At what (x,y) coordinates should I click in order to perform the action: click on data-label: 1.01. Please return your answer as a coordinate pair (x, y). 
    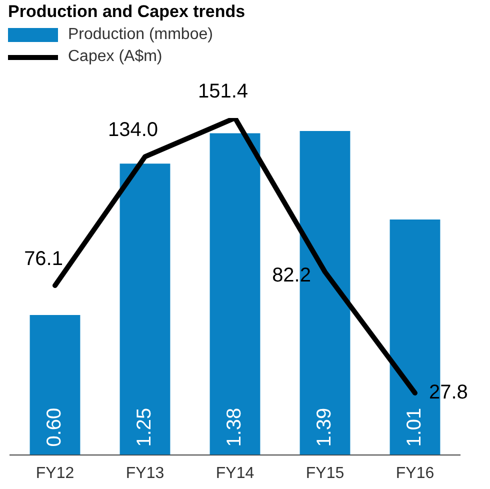
    Looking at the image, I should click on (415, 427).